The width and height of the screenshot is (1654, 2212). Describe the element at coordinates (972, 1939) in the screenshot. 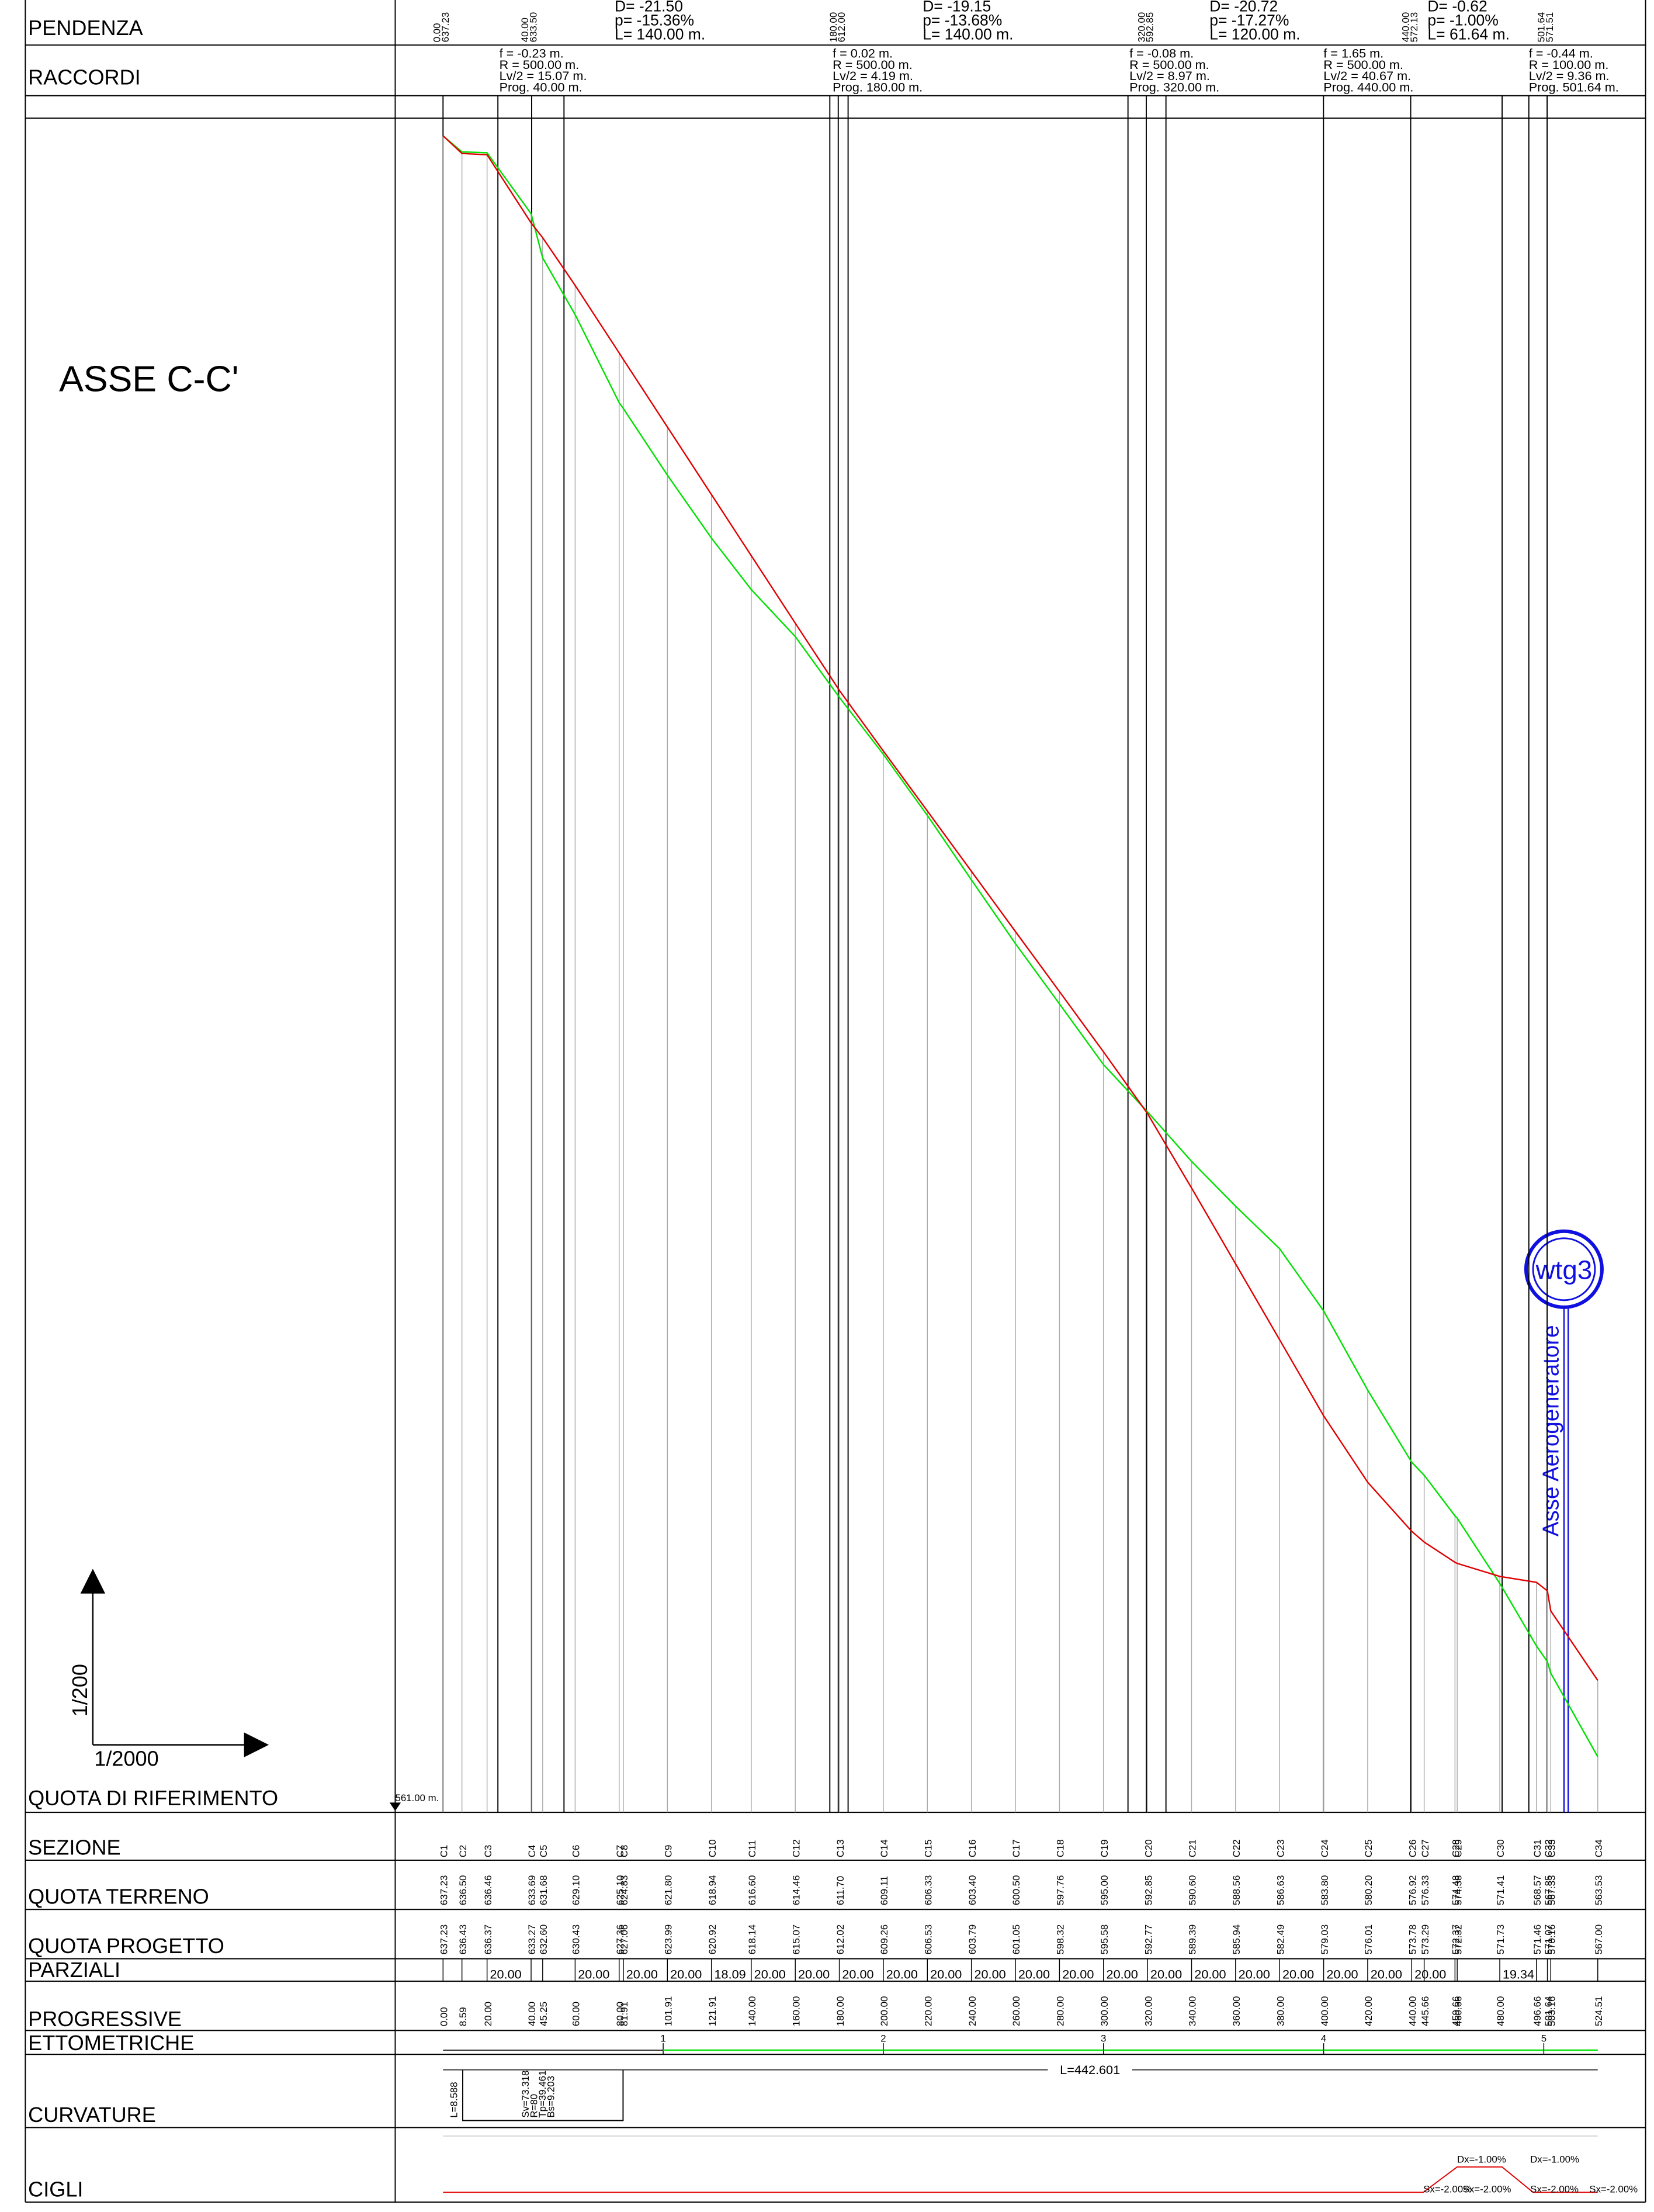

I see `quota-progetto: 603.79` at that location.